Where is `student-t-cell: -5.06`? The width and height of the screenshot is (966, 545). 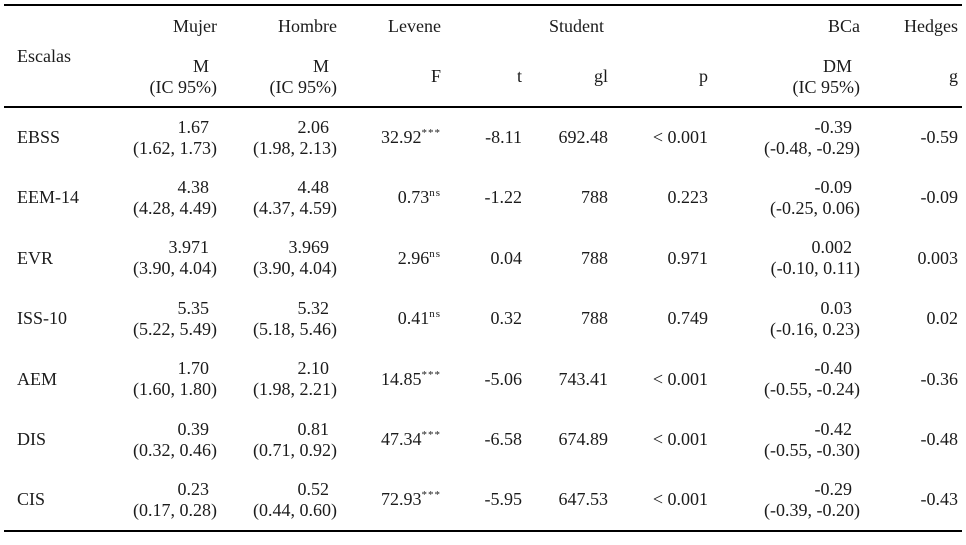
student-t-cell: -5.06 is located at coordinates (503, 378).